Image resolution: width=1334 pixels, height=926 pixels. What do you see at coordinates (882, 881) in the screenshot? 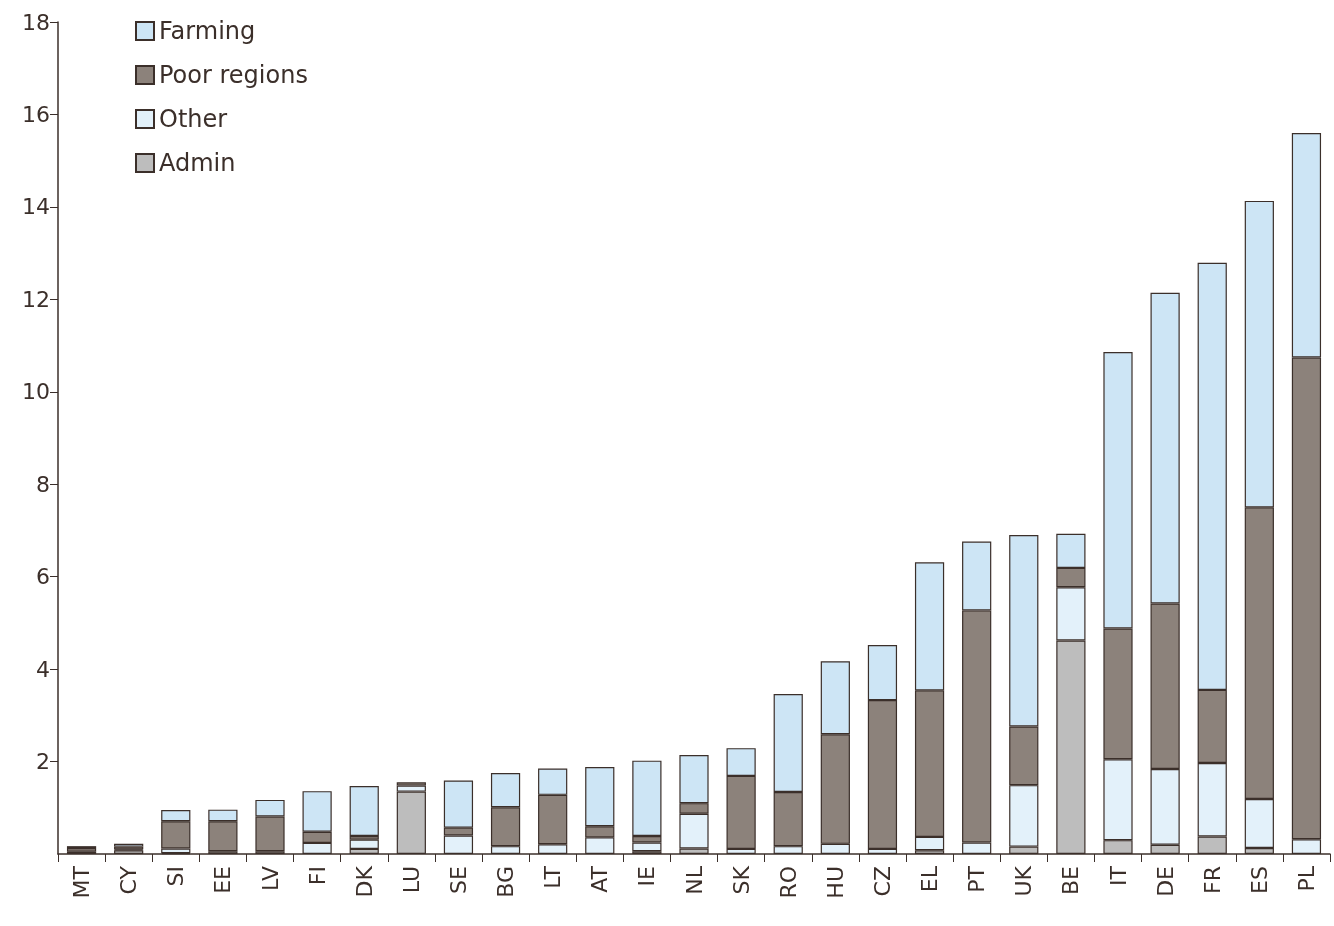
I see `x-tick-label: CZ` at bounding box center [882, 881].